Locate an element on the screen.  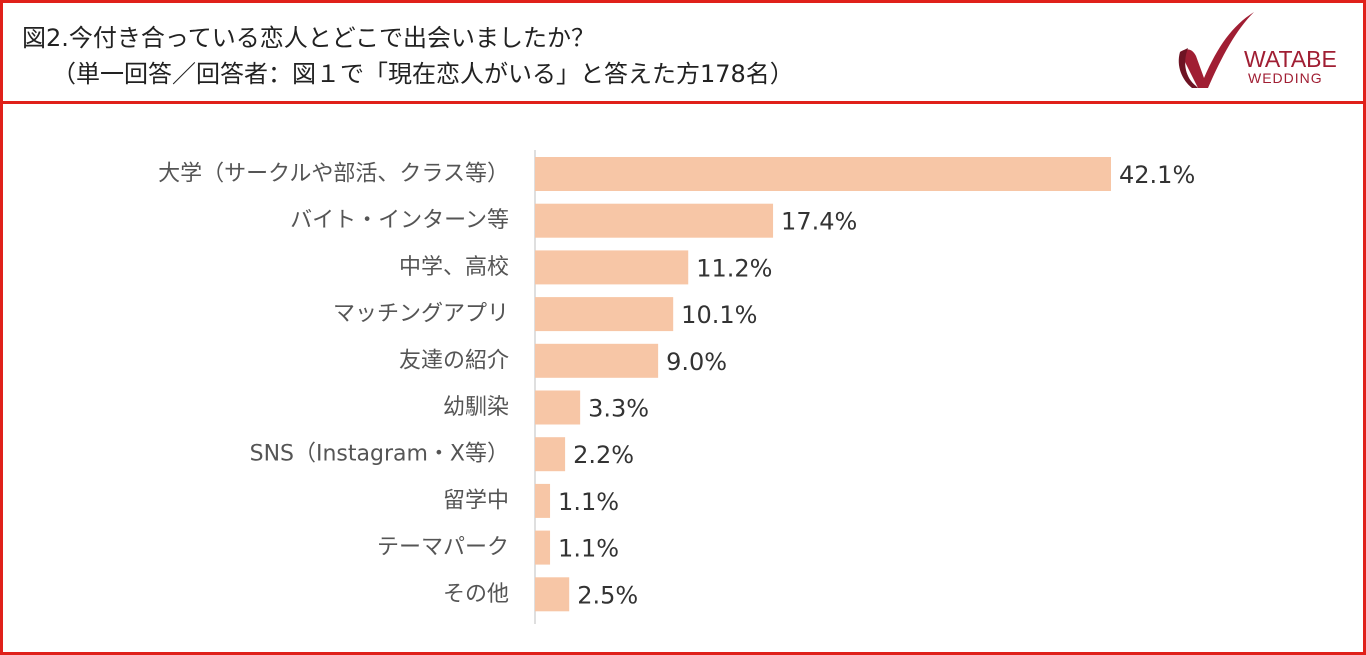
category-label: 幼馴染 is located at coordinates (476, 407).